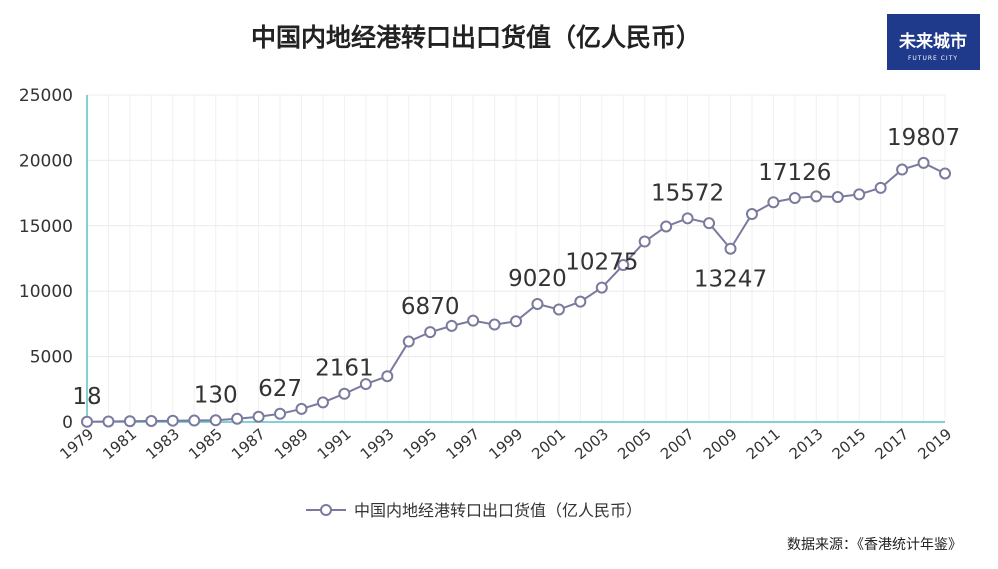 Image resolution: width=998 pixels, height=569 pixels. What do you see at coordinates (344, 393) in the screenshot?
I see `data-point-1991` at bounding box center [344, 393].